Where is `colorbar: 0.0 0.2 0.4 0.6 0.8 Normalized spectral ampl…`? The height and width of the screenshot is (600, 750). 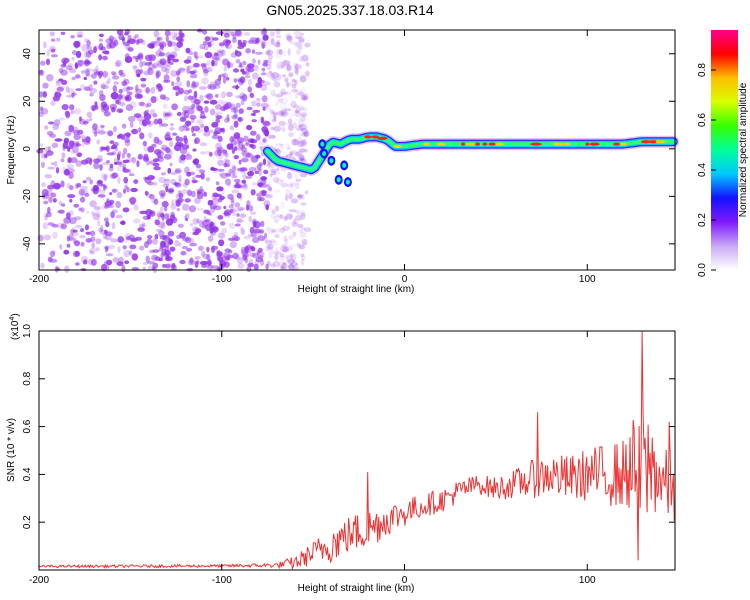 colorbar: 0.0 0.2 0.4 0.6 0.8 Normalized spectral ampl… is located at coordinates (723, 153).